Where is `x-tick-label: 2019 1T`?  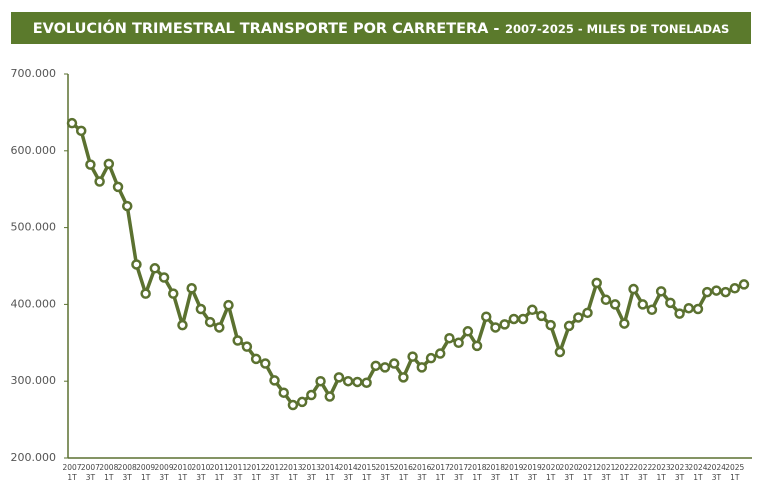
x-tick-label: 2019 1T is located at coordinates (514, 472).